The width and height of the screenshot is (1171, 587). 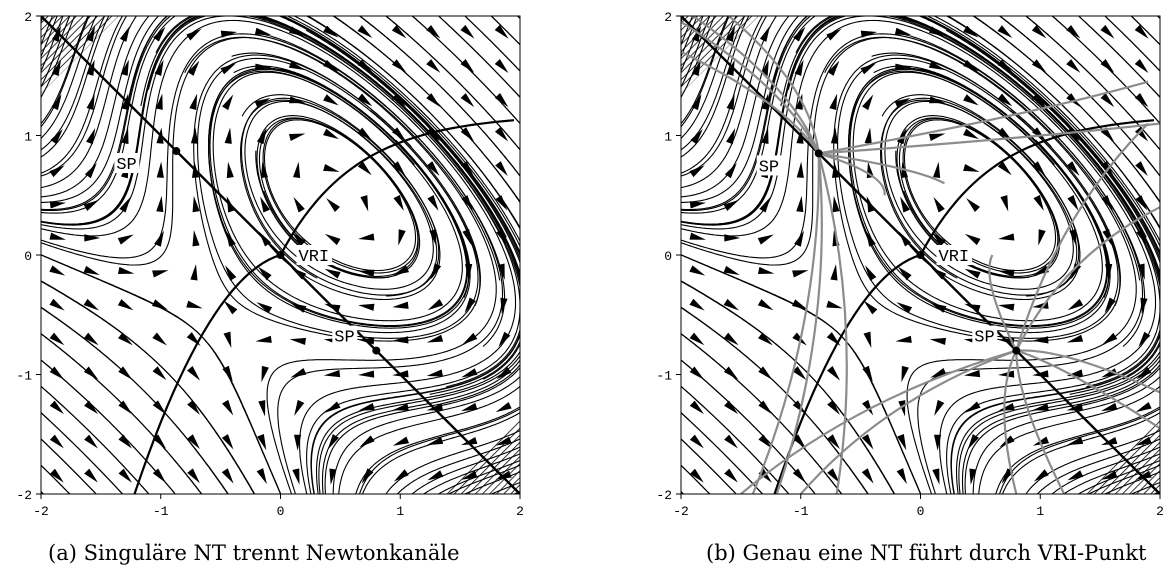 I want to click on y-tick-label: -2, so click(x=664, y=495).